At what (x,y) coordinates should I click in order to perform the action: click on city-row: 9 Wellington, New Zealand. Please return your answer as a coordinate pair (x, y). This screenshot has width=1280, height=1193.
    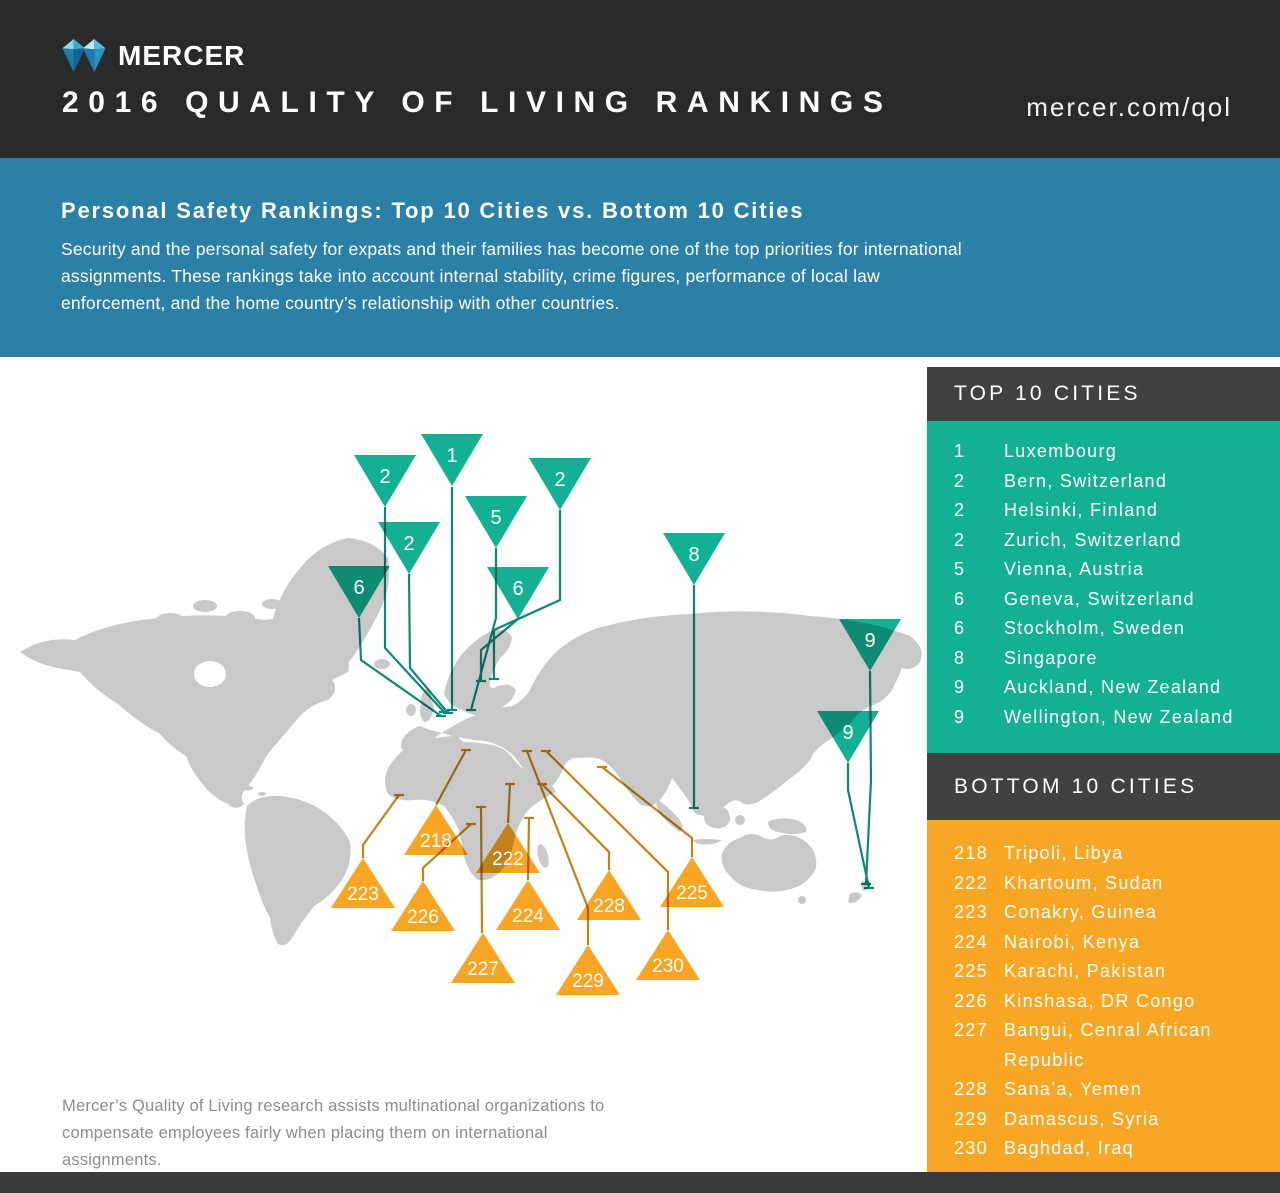
    Looking at the image, I should click on (1112, 718).